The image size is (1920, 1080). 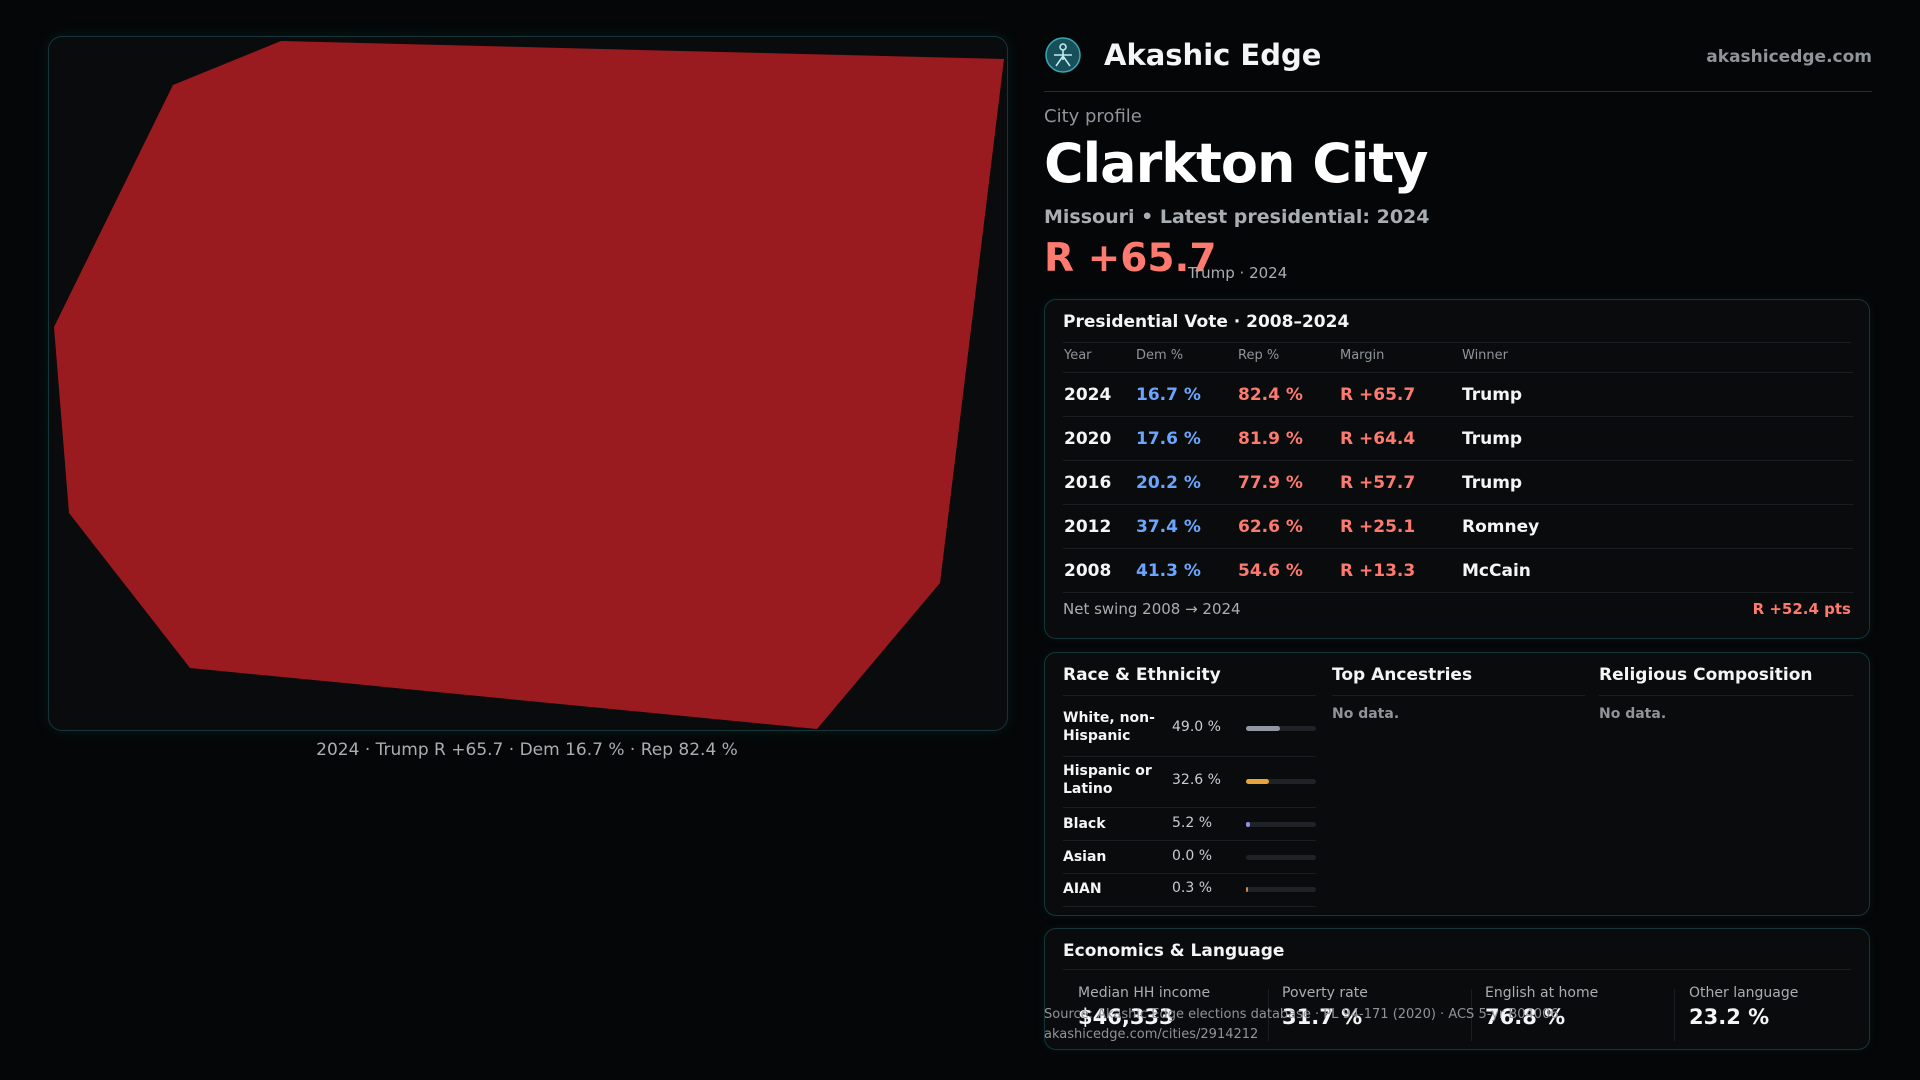 I want to click on net-swing-label: Net swing 2008 → 2024, so click(x=1152, y=609).